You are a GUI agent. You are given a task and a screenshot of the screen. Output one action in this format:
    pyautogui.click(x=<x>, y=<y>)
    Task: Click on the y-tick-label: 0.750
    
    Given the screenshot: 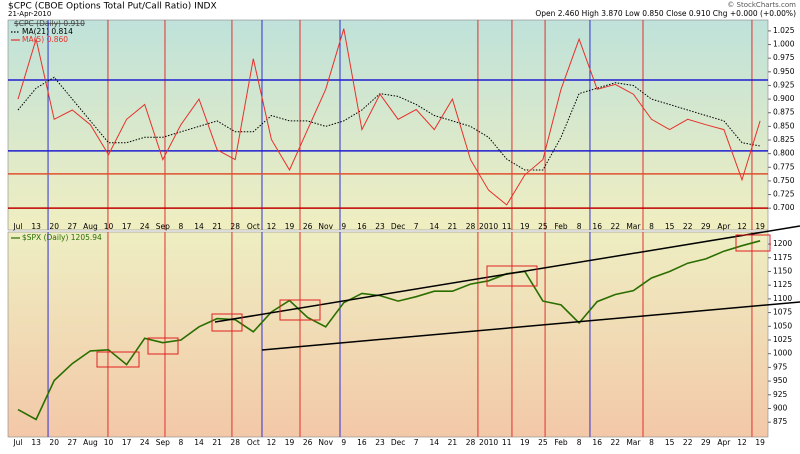 What is the action you would take?
    pyautogui.click(x=784, y=180)
    